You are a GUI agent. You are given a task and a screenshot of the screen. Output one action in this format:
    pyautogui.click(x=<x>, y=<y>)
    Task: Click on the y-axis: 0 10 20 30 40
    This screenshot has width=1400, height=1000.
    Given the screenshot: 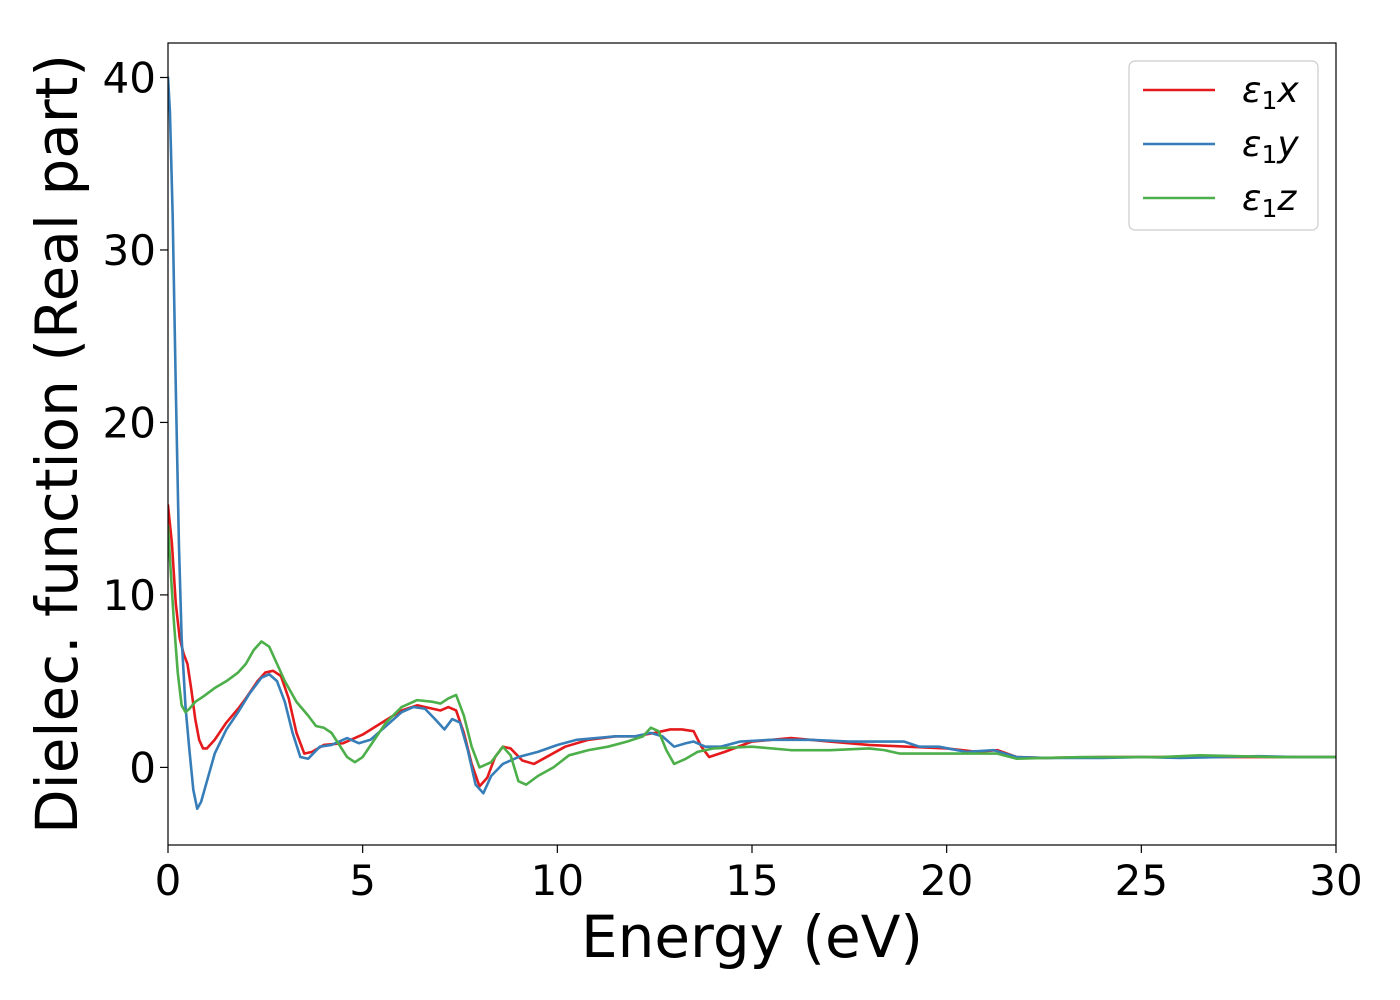 What is the action you would take?
    pyautogui.click(x=135, y=422)
    